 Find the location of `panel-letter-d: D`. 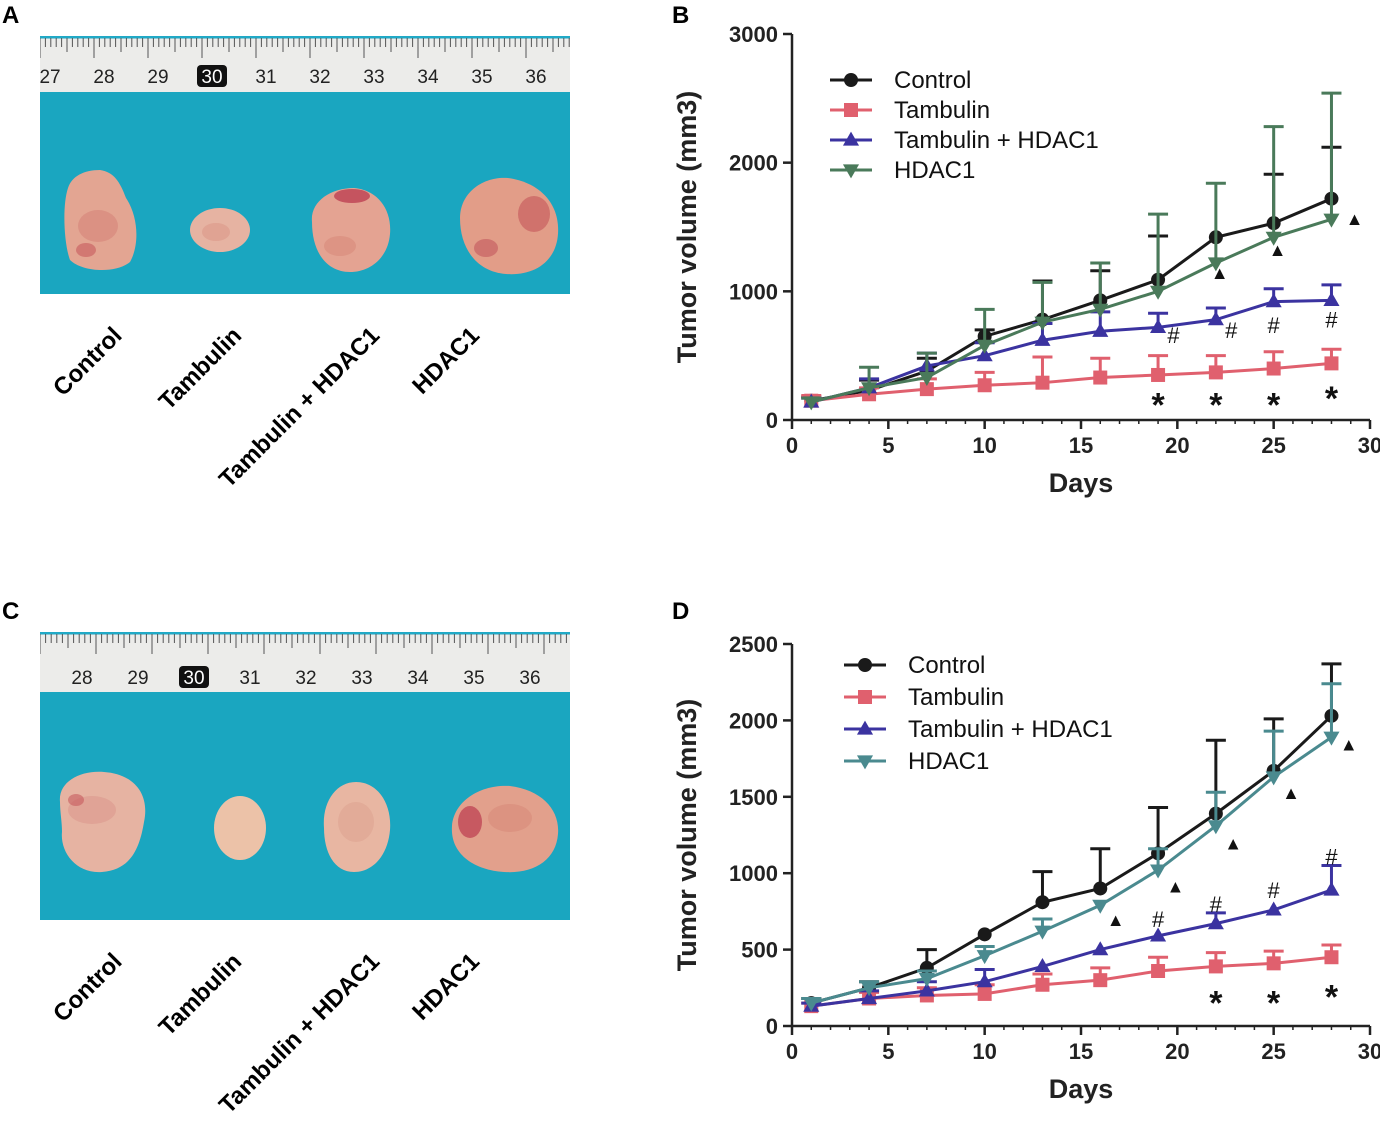

panel-letter-d: D is located at coordinates (681, 611).